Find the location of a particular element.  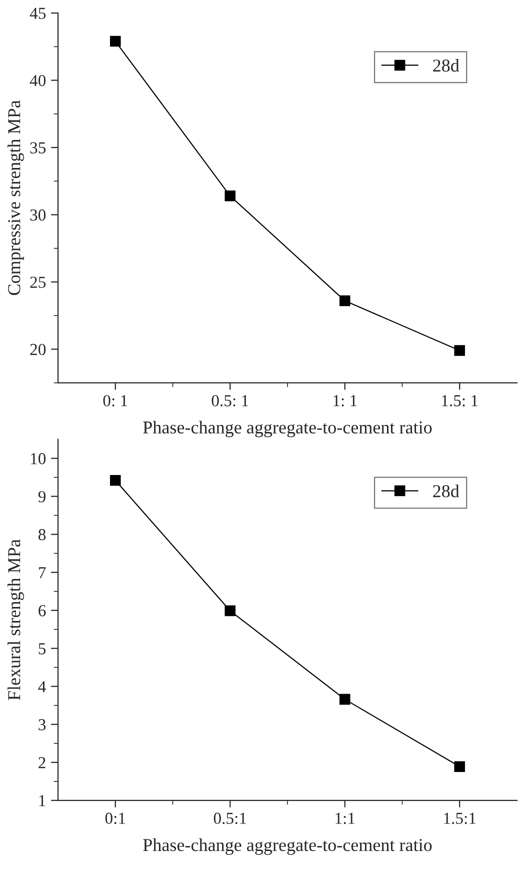

y-tick-label: 20 is located at coordinates (38, 350).